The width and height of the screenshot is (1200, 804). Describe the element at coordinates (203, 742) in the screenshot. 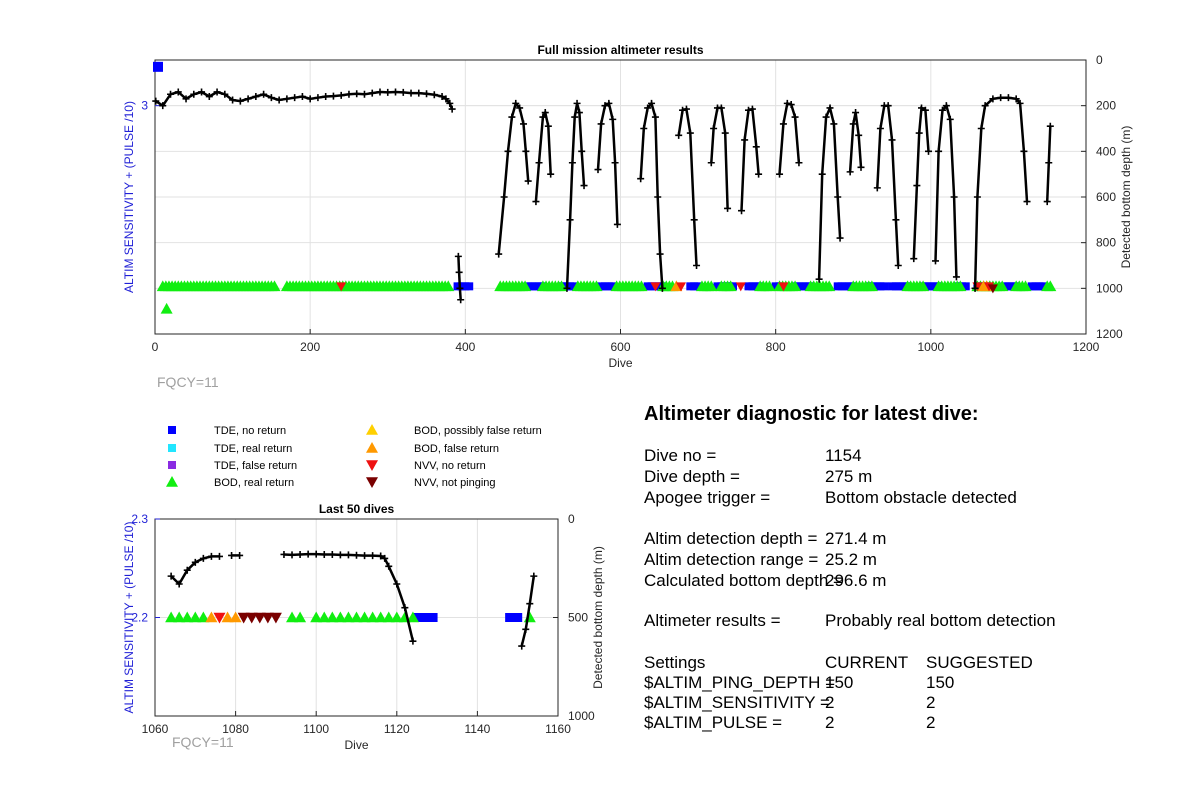

I see `fqcy-annotation: FQCY=11` at that location.